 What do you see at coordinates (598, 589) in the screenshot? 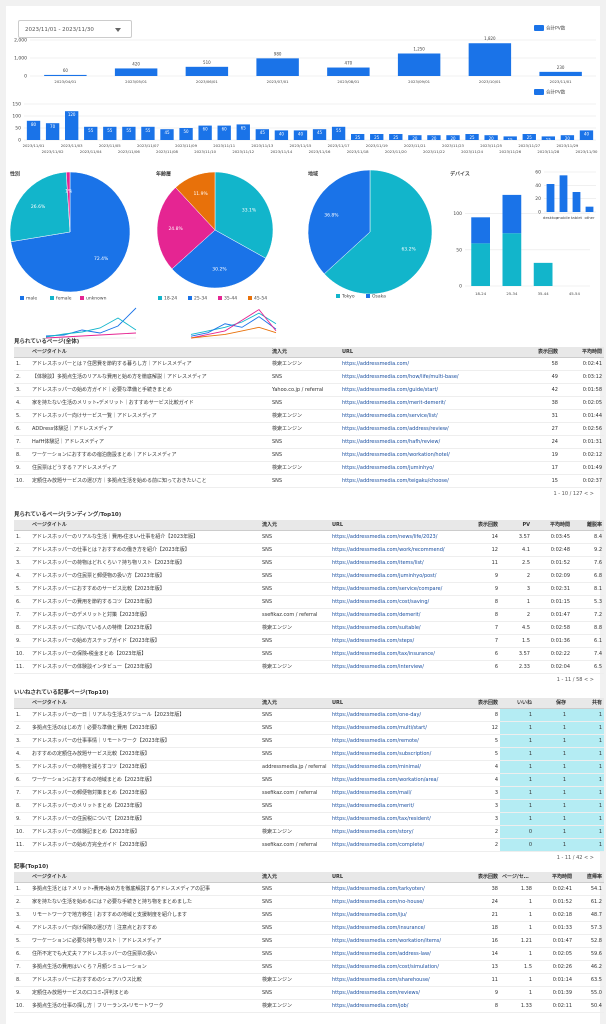
I see `table-cell: 8.1` at bounding box center [598, 589].